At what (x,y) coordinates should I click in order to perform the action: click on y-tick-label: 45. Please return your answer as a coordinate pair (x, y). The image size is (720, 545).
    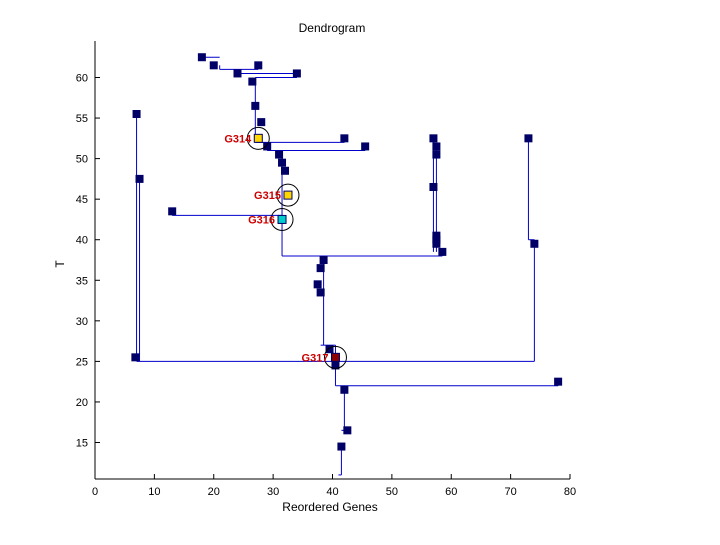
    Looking at the image, I should click on (82, 200).